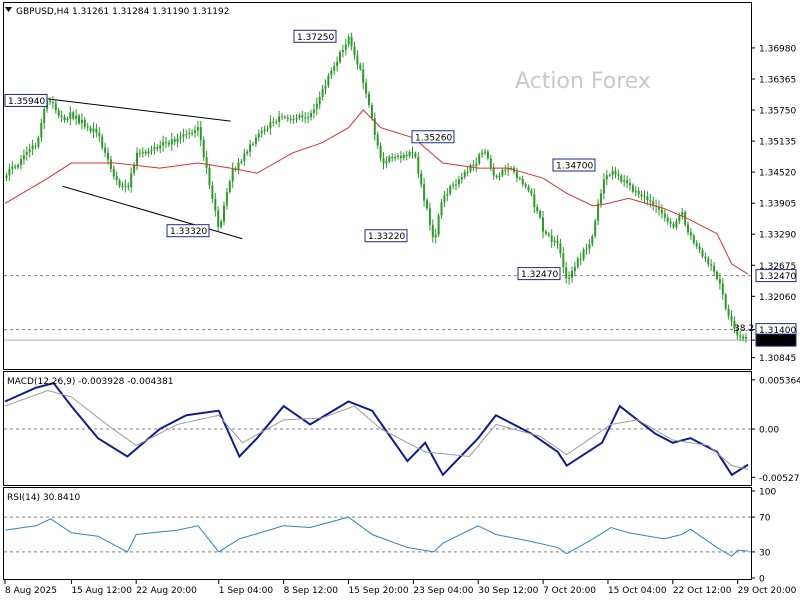 The image size is (800, 600). What do you see at coordinates (311, 591) in the screenshot?
I see `x-axis-label: 8 Sep 12:00` at bounding box center [311, 591].